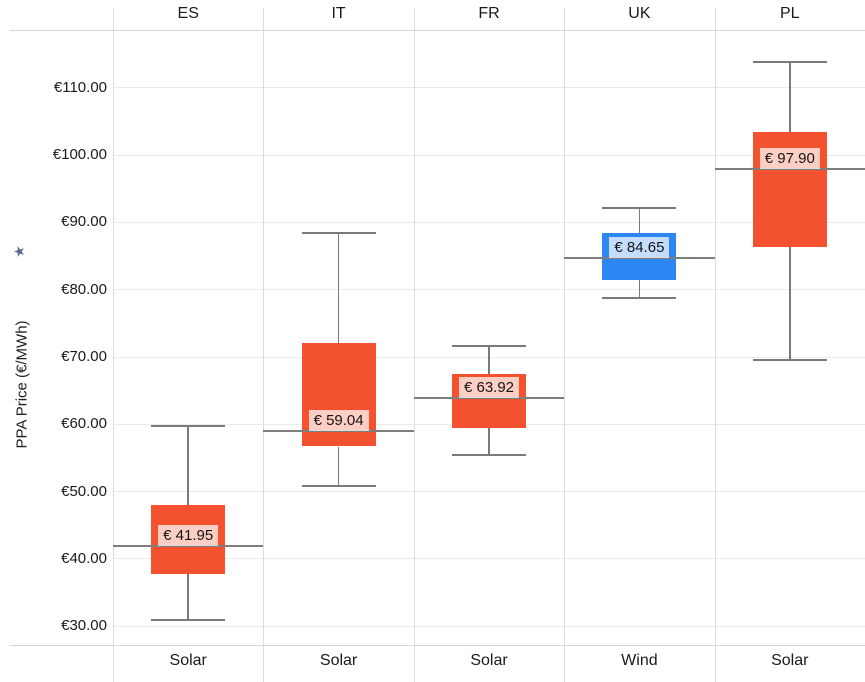  What do you see at coordinates (84, 424) in the screenshot?
I see `y-tick-label: €60.00` at bounding box center [84, 424].